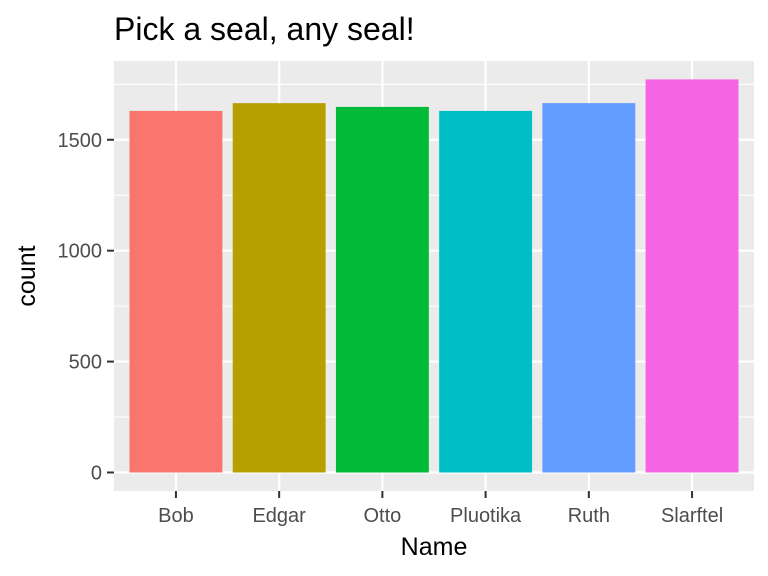 Image resolution: width=768 pixels, height=576 pixels. Describe the element at coordinates (589, 516) in the screenshot. I see `x-tick-label: Ruth` at that location.